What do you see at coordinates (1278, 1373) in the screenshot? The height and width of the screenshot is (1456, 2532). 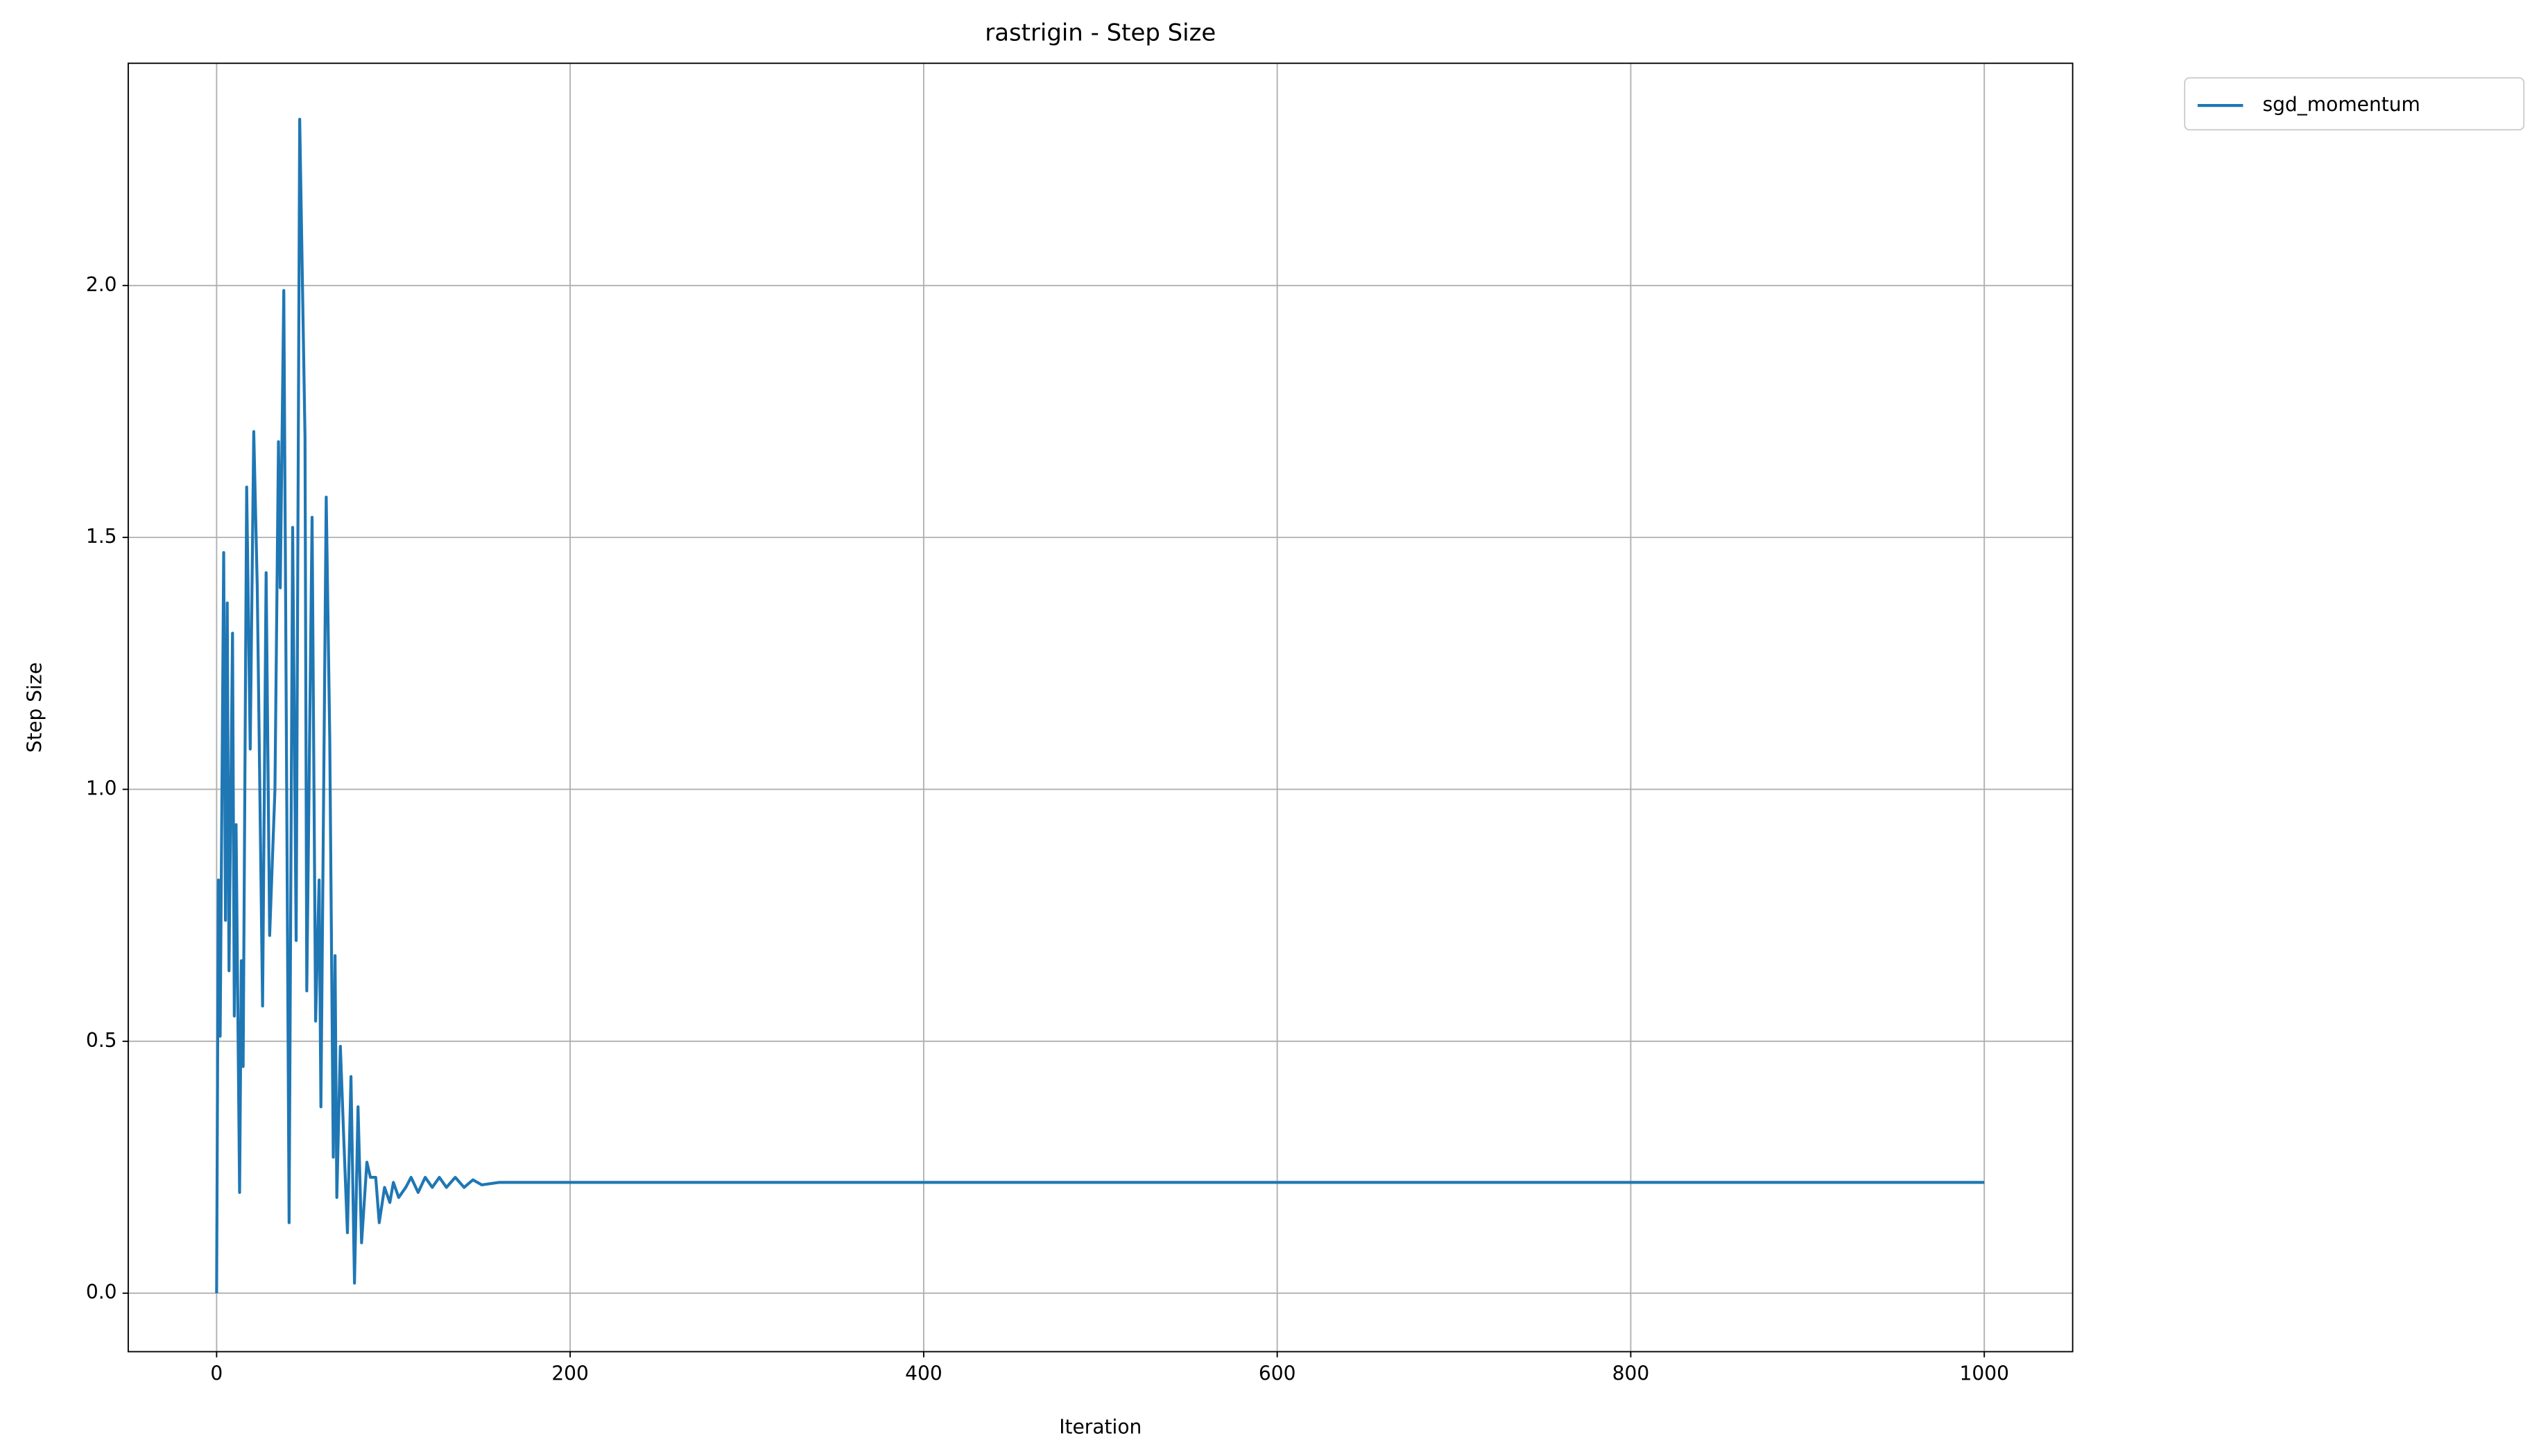 I see `x-tick-label: 600` at bounding box center [1278, 1373].